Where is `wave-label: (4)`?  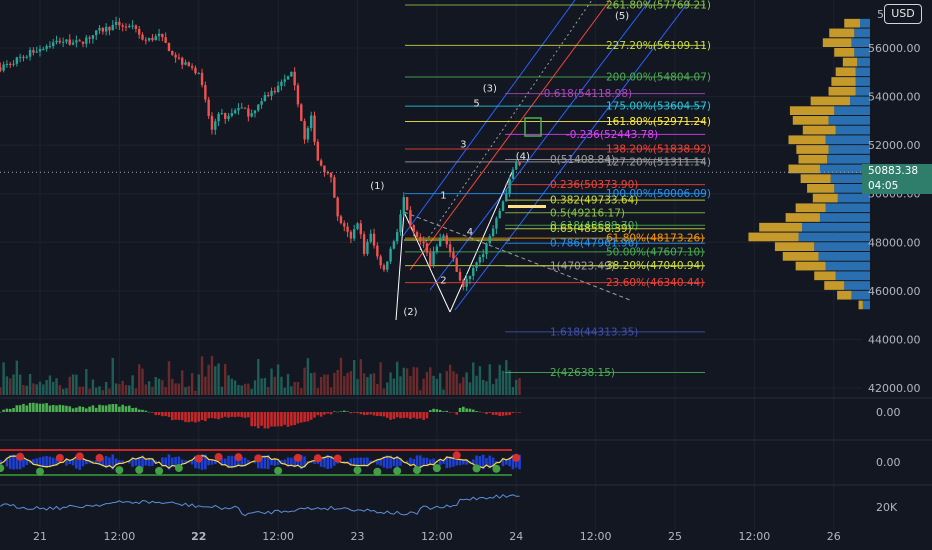
wave-label: (4) is located at coordinates (523, 157).